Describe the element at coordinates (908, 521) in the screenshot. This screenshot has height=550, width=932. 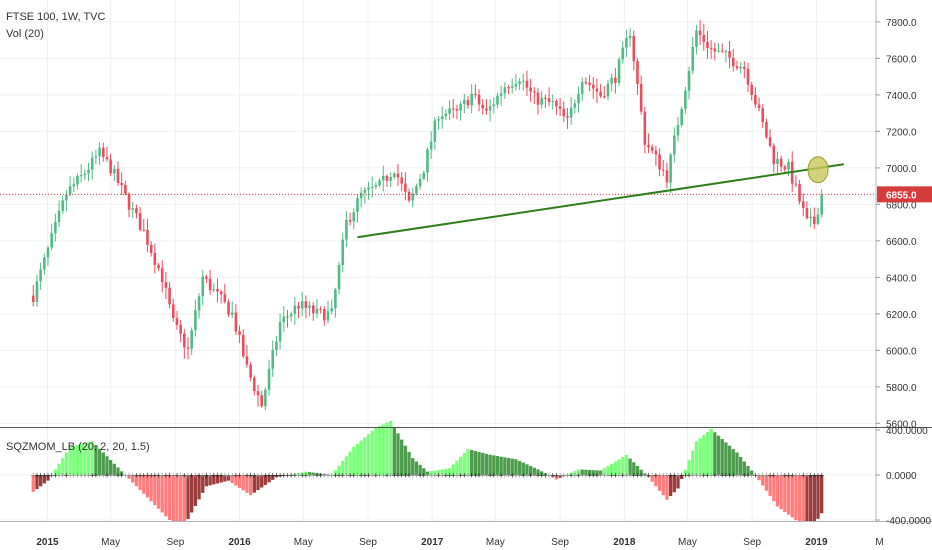
I see `sqz-y-tick-label: -400.0000` at that location.